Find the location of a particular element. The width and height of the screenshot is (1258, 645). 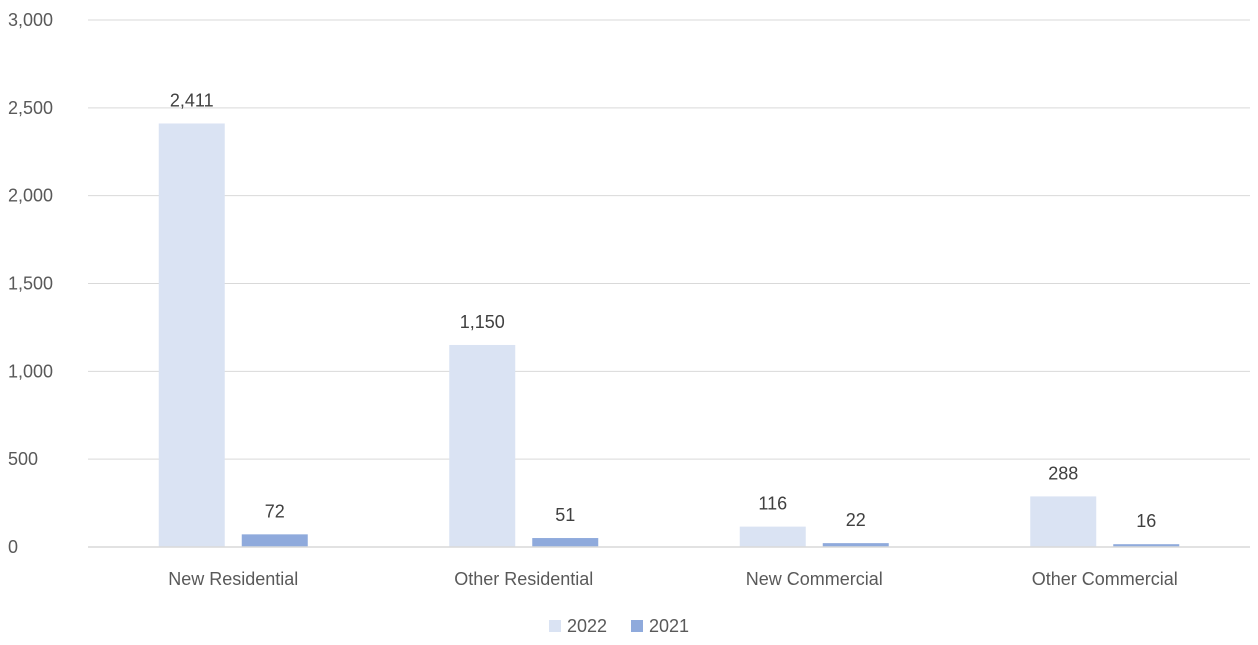

y-tick-label: 2,500 is located at coordinates (30, 108).